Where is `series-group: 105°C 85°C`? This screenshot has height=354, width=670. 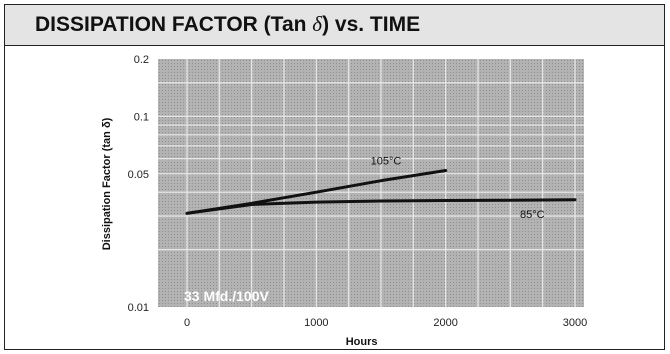 series-group: 105°C 85°C is located at coordinates (381, 188).